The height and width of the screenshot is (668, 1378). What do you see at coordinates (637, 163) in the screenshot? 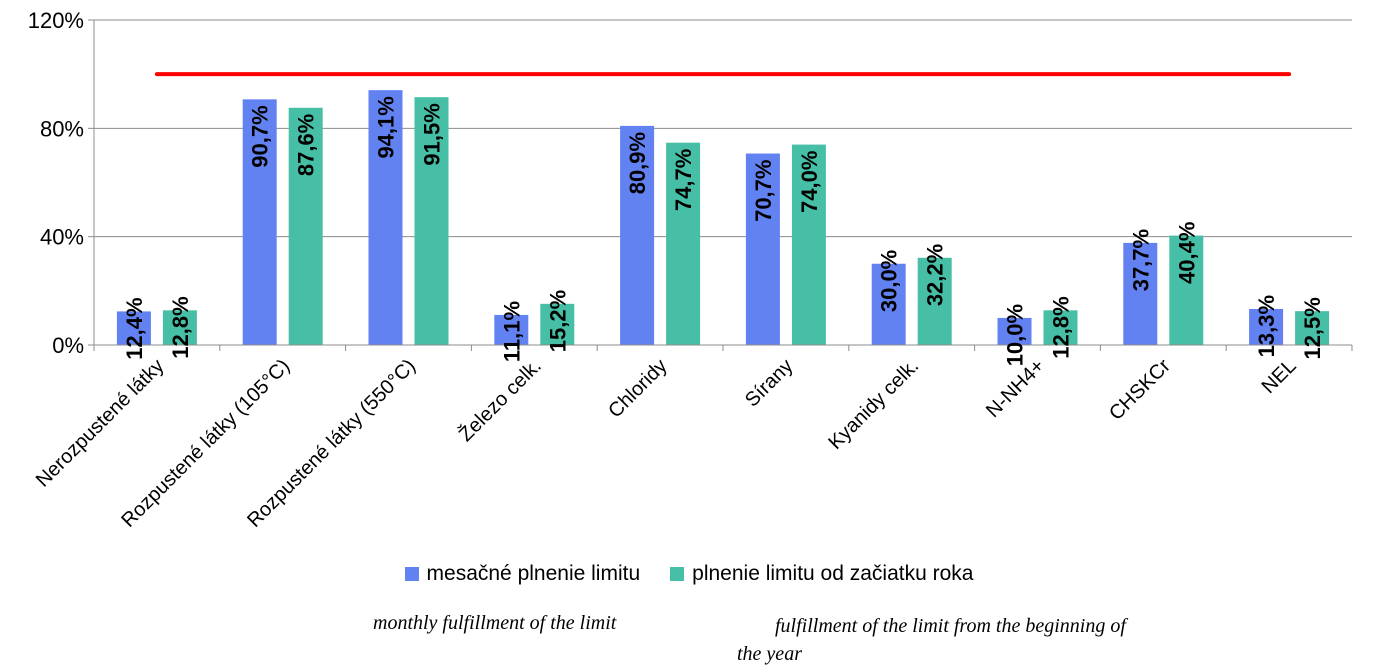
I see `data-label-series-1: 80,9%` at bounding box center [637, 163].